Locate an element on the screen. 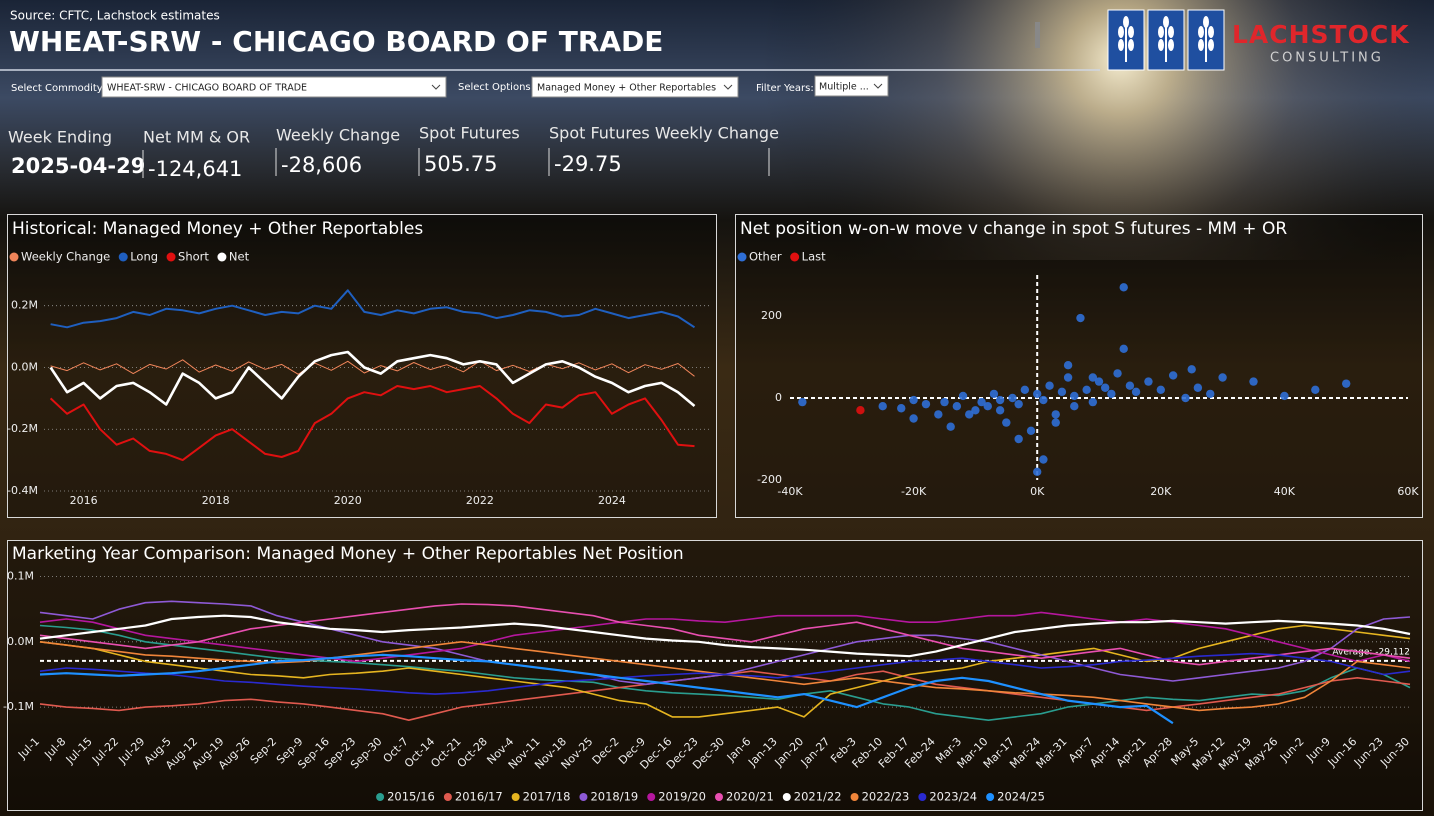 This screenshot has height=816, width=1434. kpi-value: -28,606 is located at coordinates (321, 165).